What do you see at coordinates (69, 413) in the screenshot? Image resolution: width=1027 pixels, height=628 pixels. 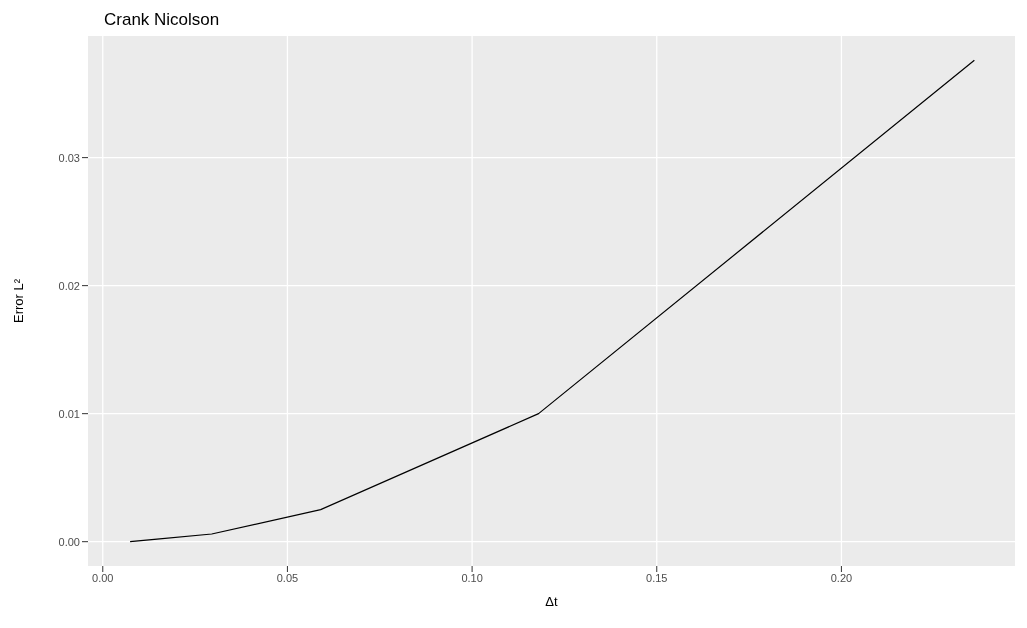 I see `y-tick-label: 0.01` at bounding box center [69, 413].